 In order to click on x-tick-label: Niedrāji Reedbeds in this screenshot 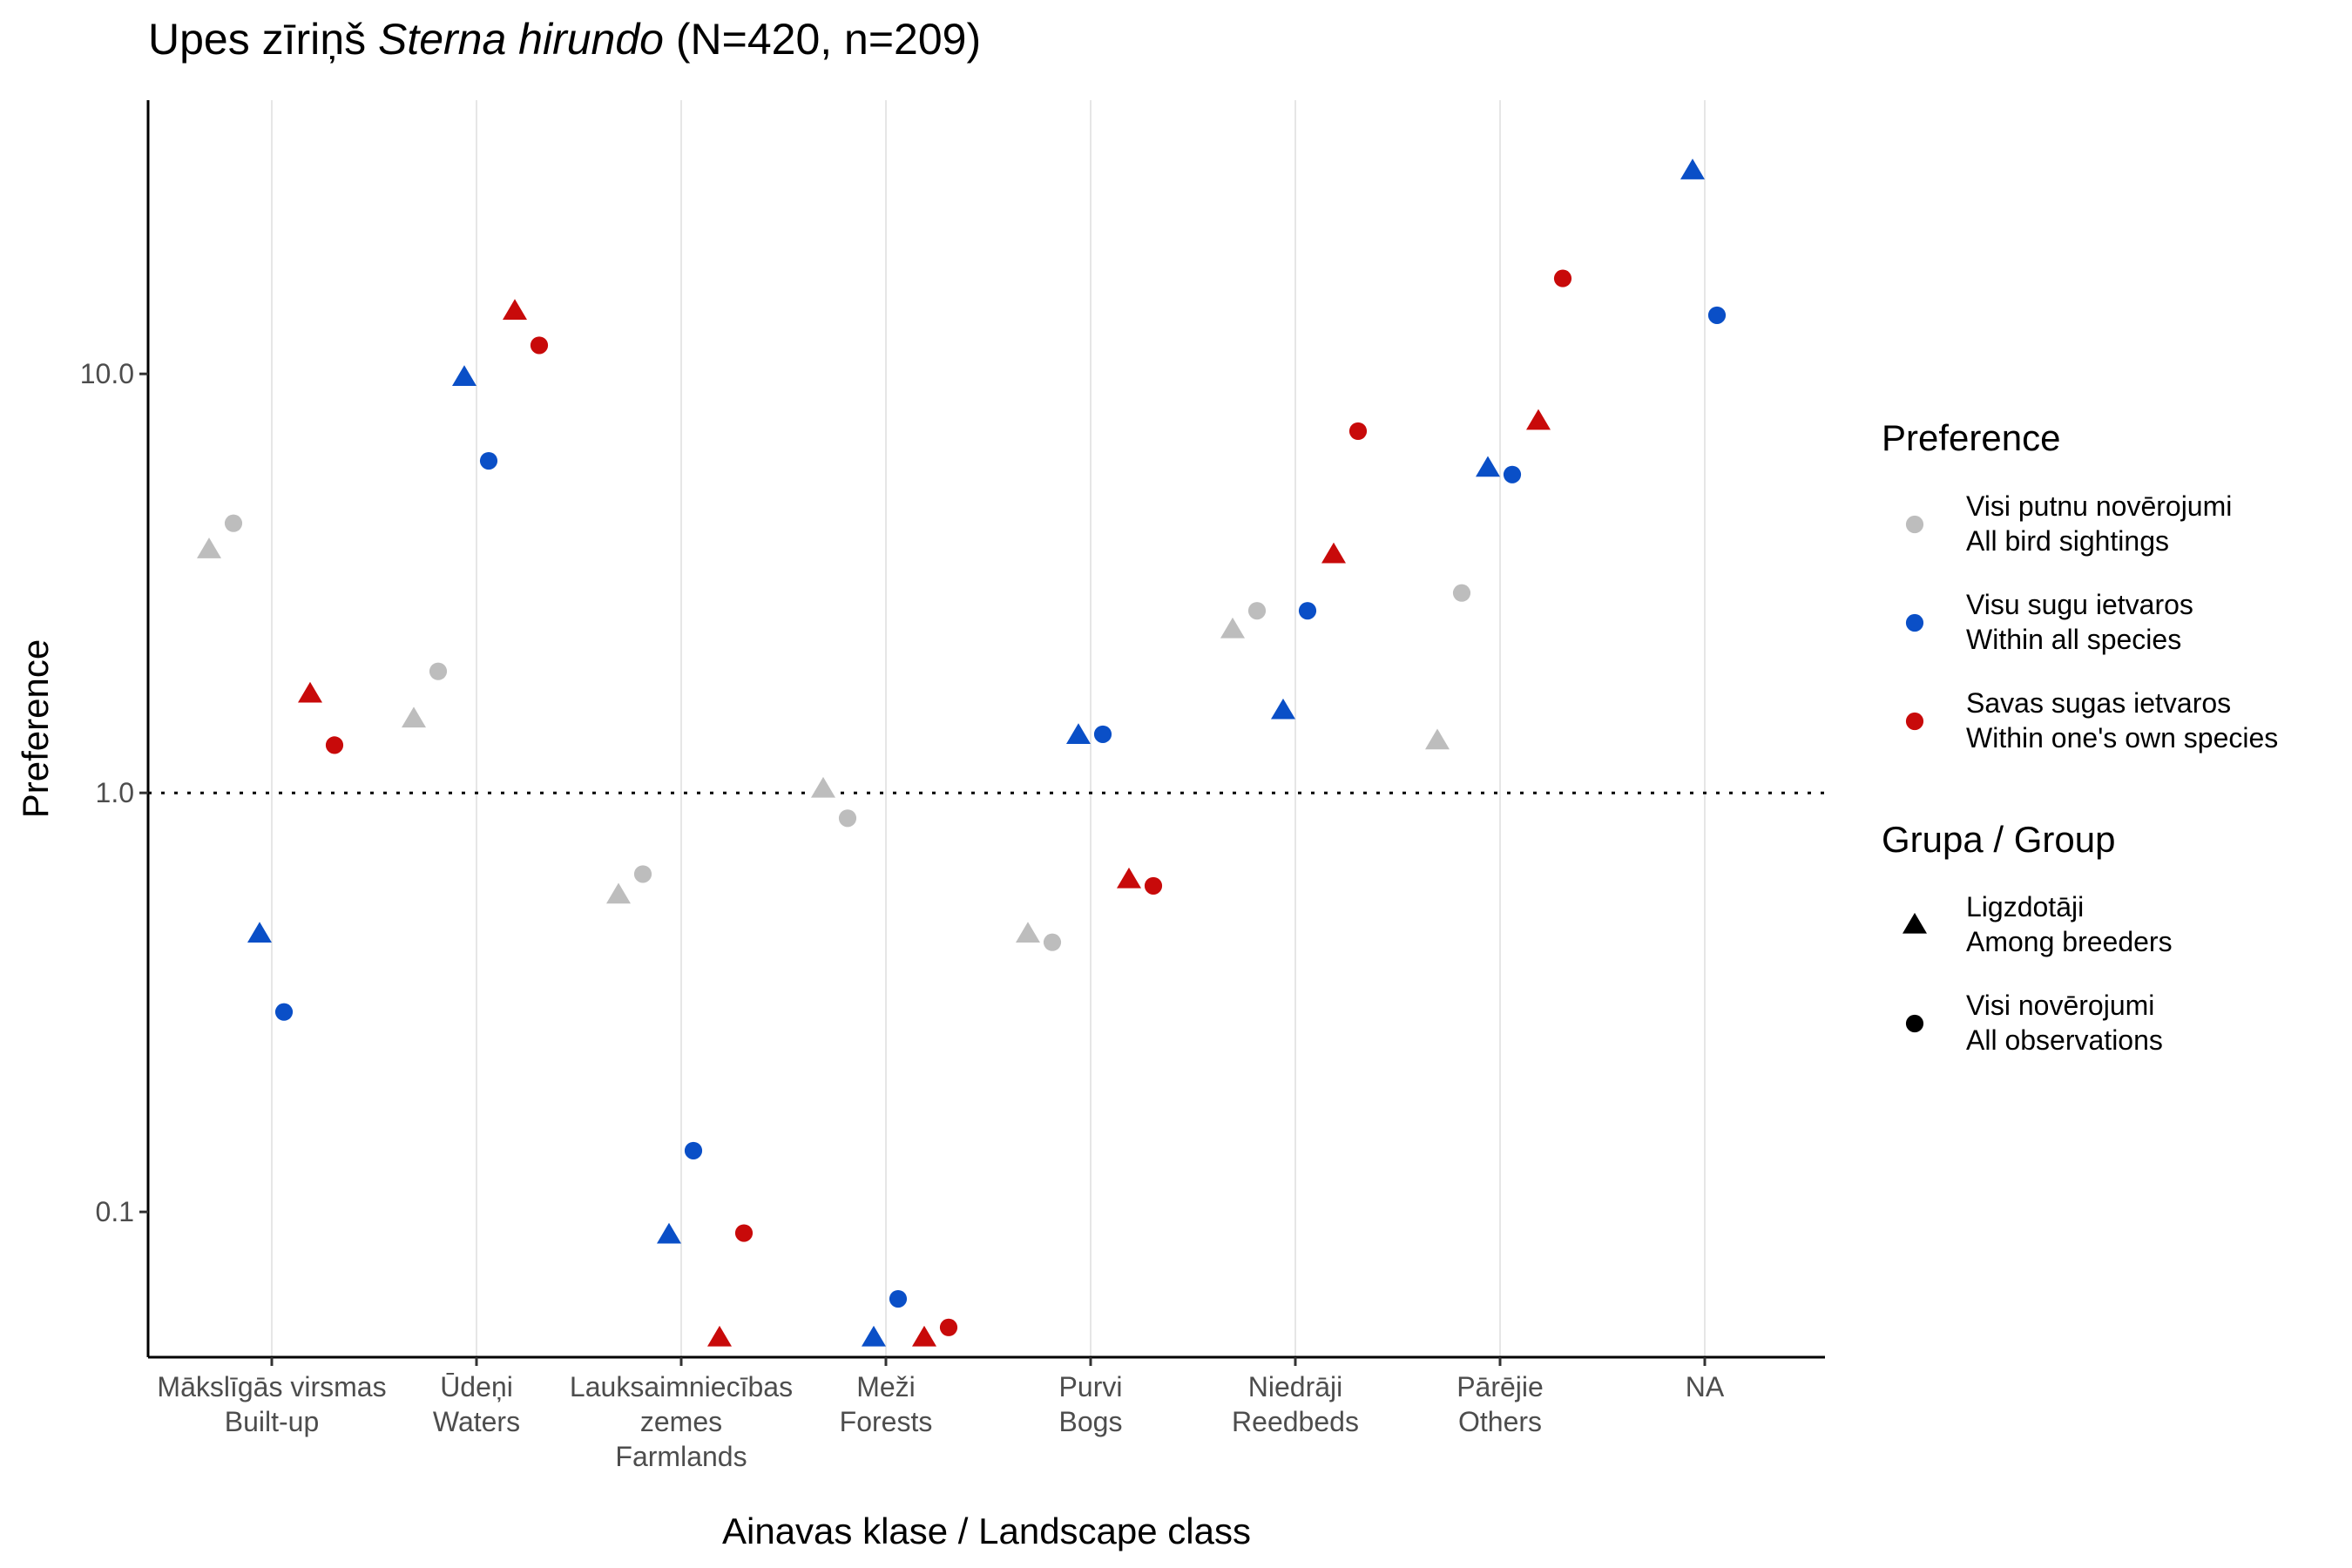, I will do `click(1295, 1404)`.